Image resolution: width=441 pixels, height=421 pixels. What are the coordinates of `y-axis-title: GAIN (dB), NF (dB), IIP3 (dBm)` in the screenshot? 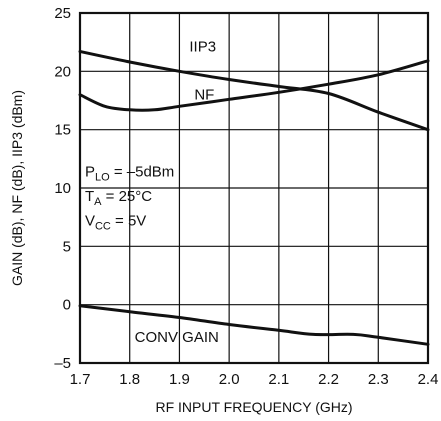 It's located at (17, 188).